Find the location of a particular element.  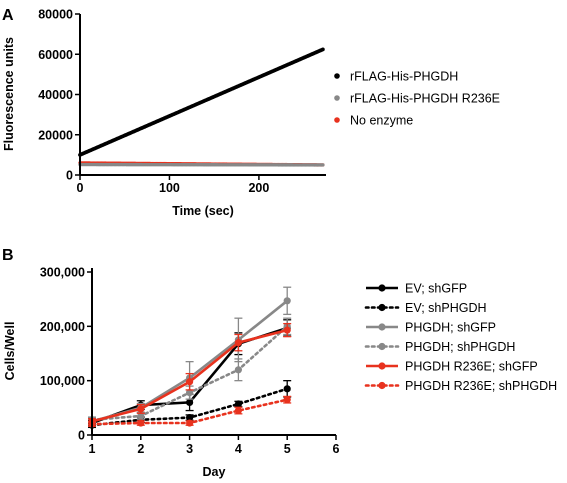

panel-a-x-tick-label: 100 is located at coordinates (169, 188).